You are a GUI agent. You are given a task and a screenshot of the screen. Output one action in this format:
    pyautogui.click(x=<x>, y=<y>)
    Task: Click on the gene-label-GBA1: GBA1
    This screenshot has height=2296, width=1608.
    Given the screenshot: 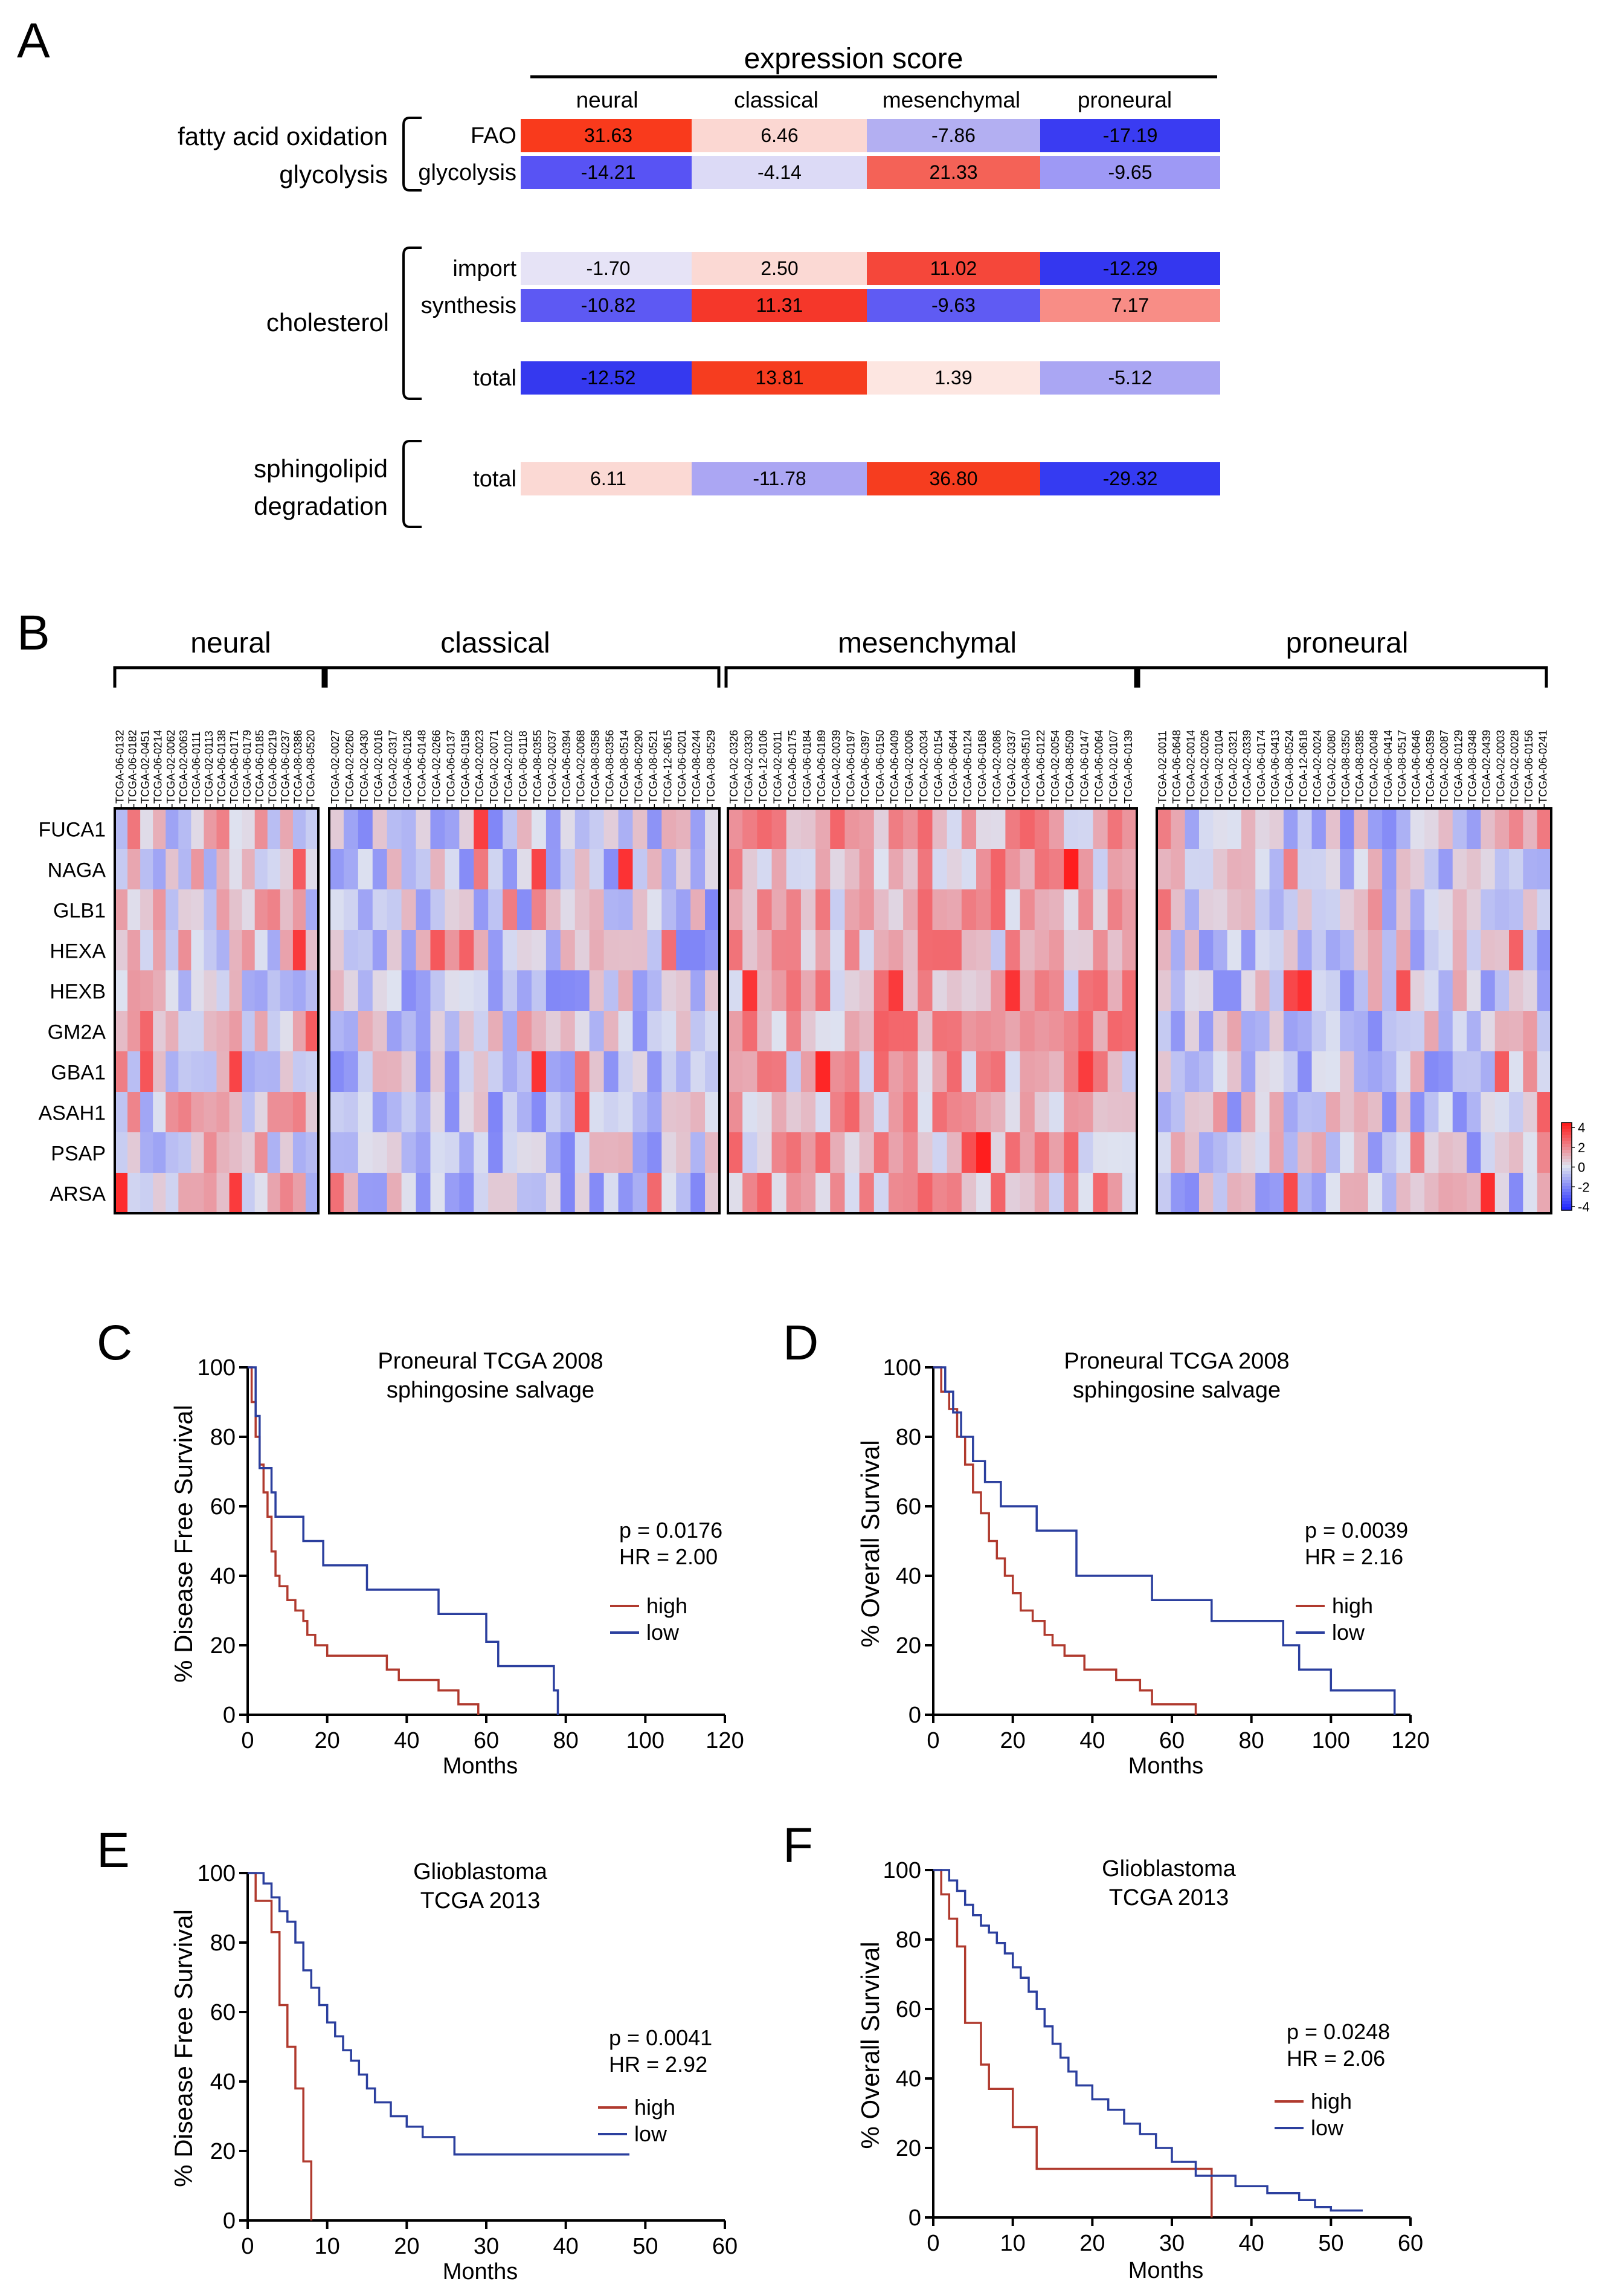 What is the action you would take?
    pyautogui.click(x=78, y=1073)
    